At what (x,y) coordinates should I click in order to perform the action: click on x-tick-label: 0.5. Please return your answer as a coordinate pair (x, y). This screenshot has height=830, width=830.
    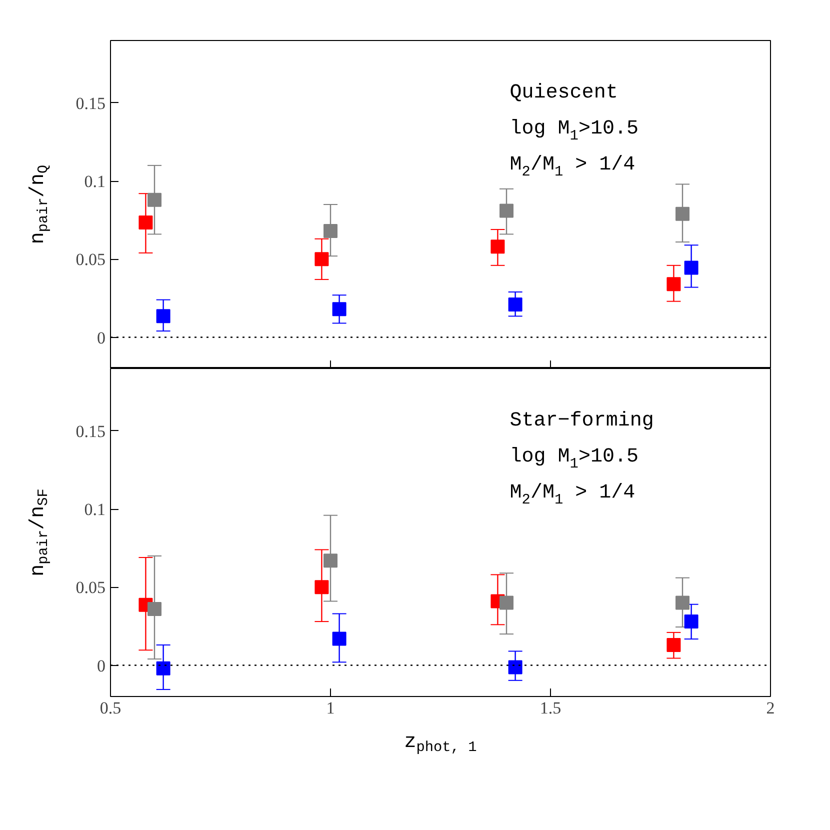
    Looking at the image, I should click on (111, 708).